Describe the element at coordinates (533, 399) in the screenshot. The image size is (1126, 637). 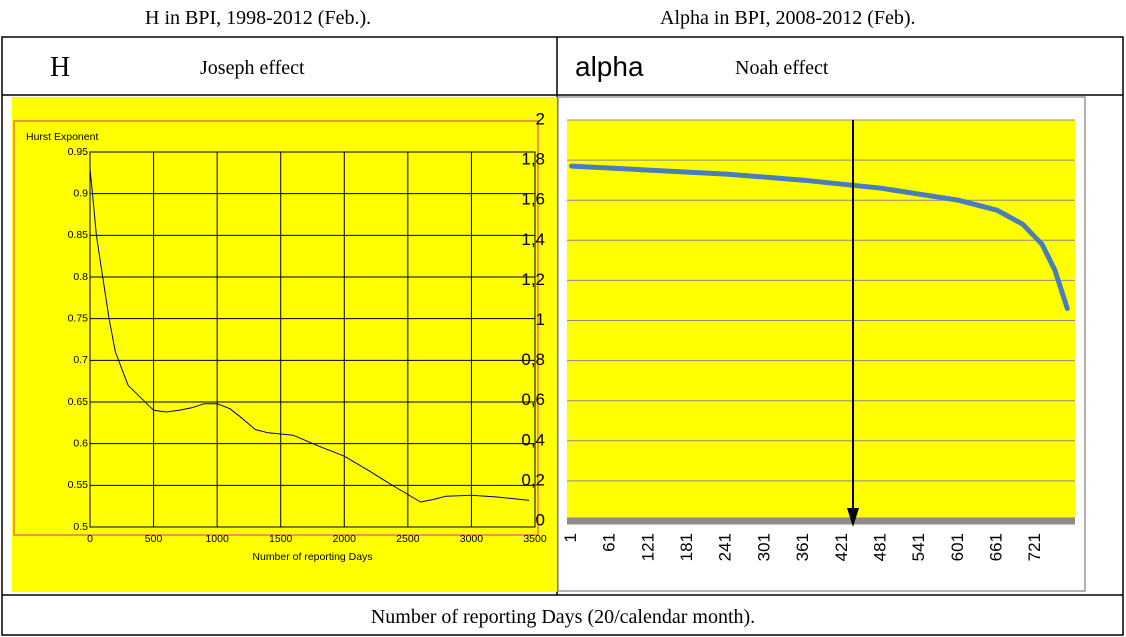
I see `y-tick-label: 0,6` at that location.